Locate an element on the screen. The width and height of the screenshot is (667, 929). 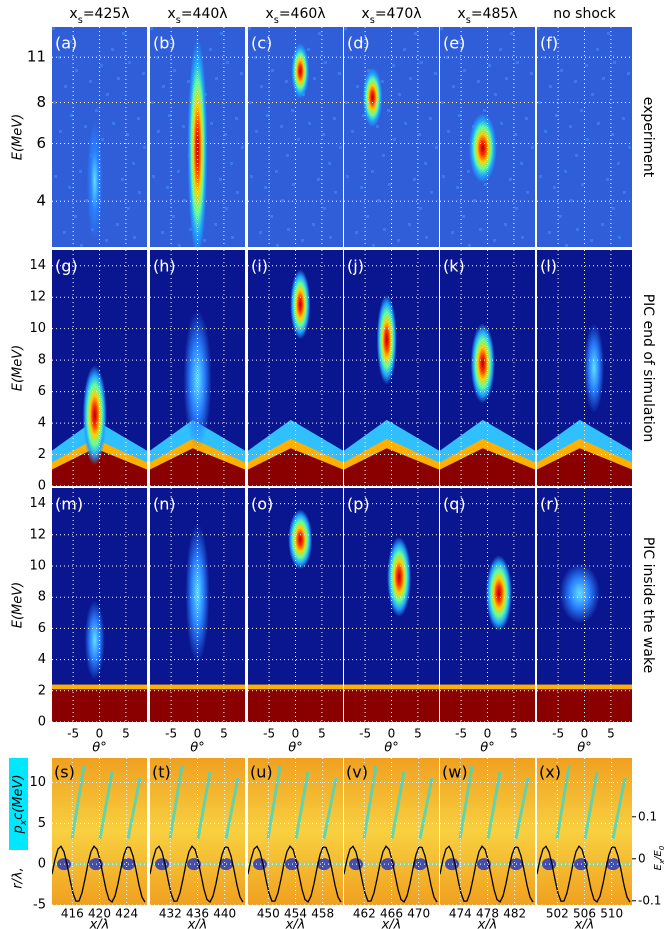
panel-label: (f) is located at coordinates (549, 43).